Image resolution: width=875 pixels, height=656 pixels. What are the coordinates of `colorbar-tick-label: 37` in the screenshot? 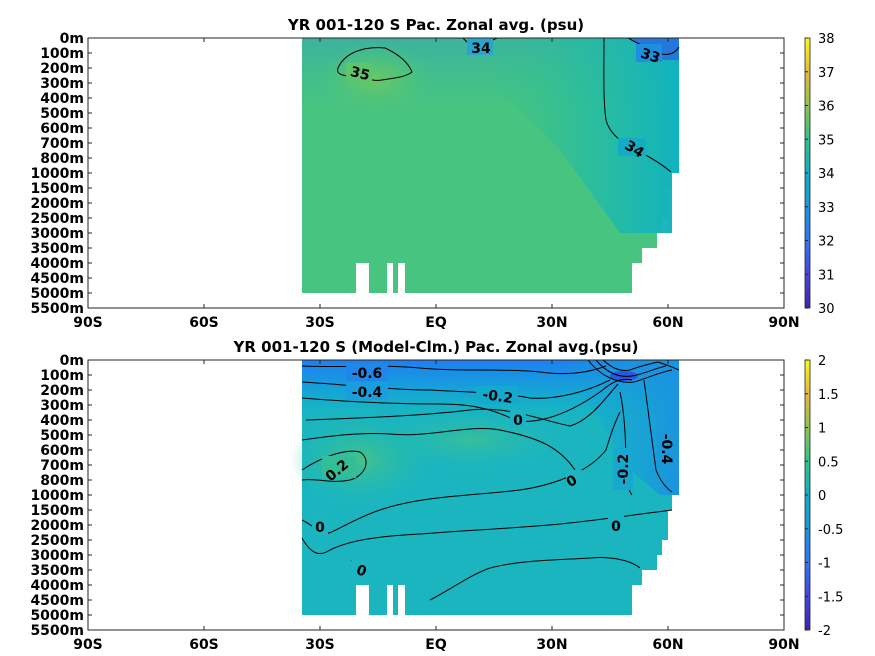 It's located at (826, 73).